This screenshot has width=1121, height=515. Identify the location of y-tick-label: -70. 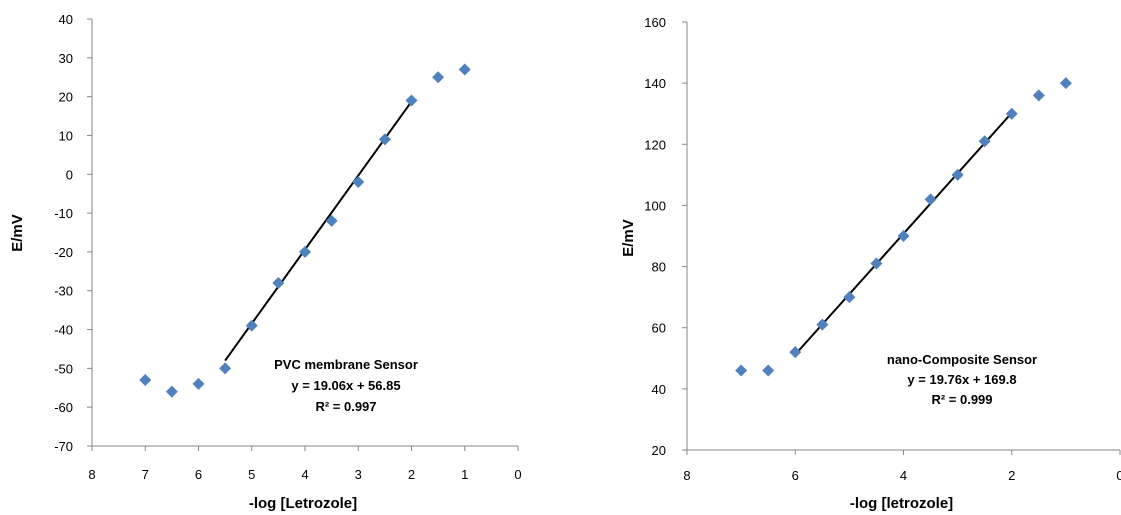
(63, 446).